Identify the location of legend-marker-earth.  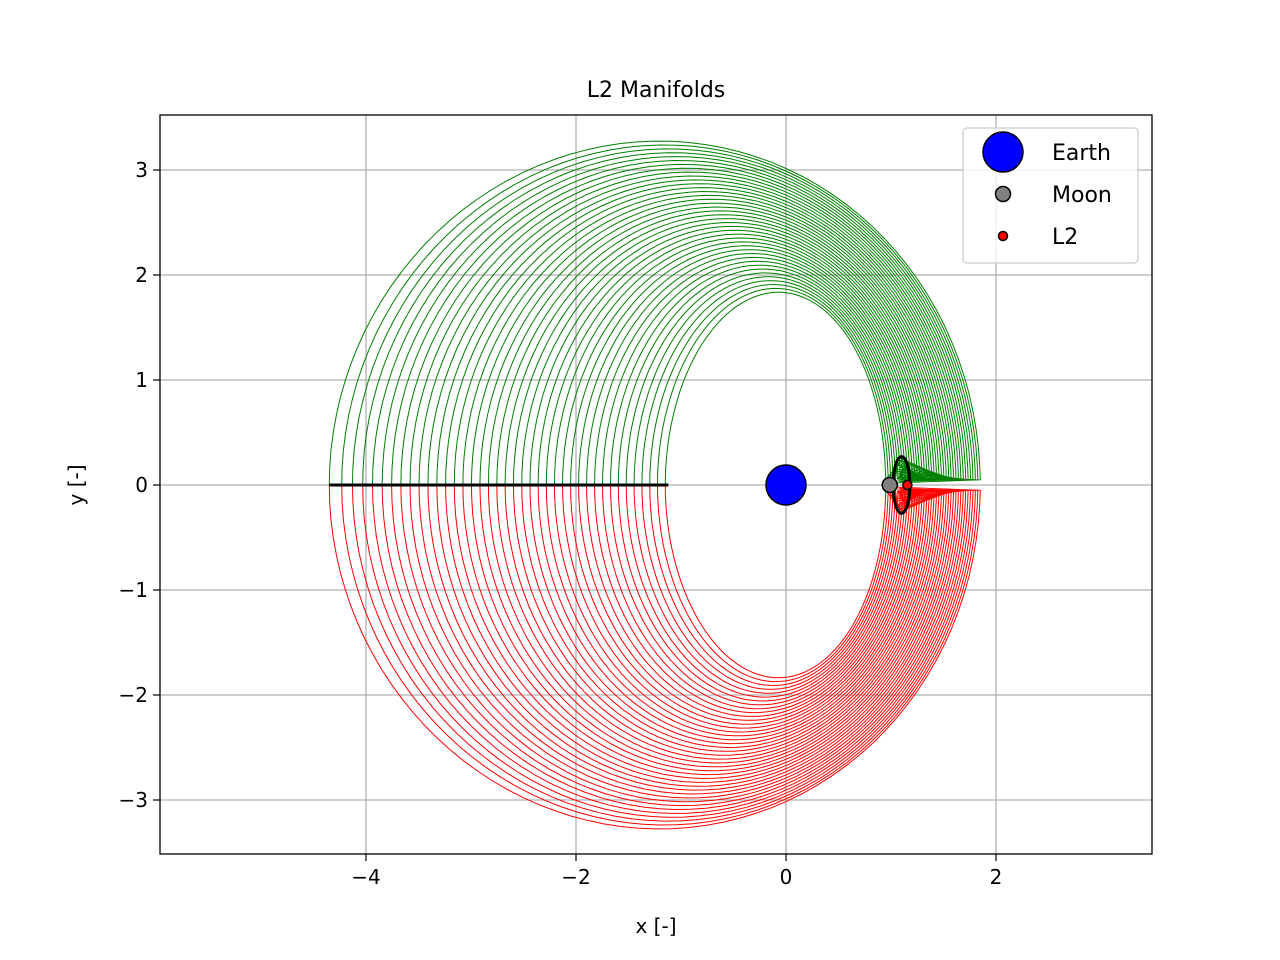
(1003, 152).